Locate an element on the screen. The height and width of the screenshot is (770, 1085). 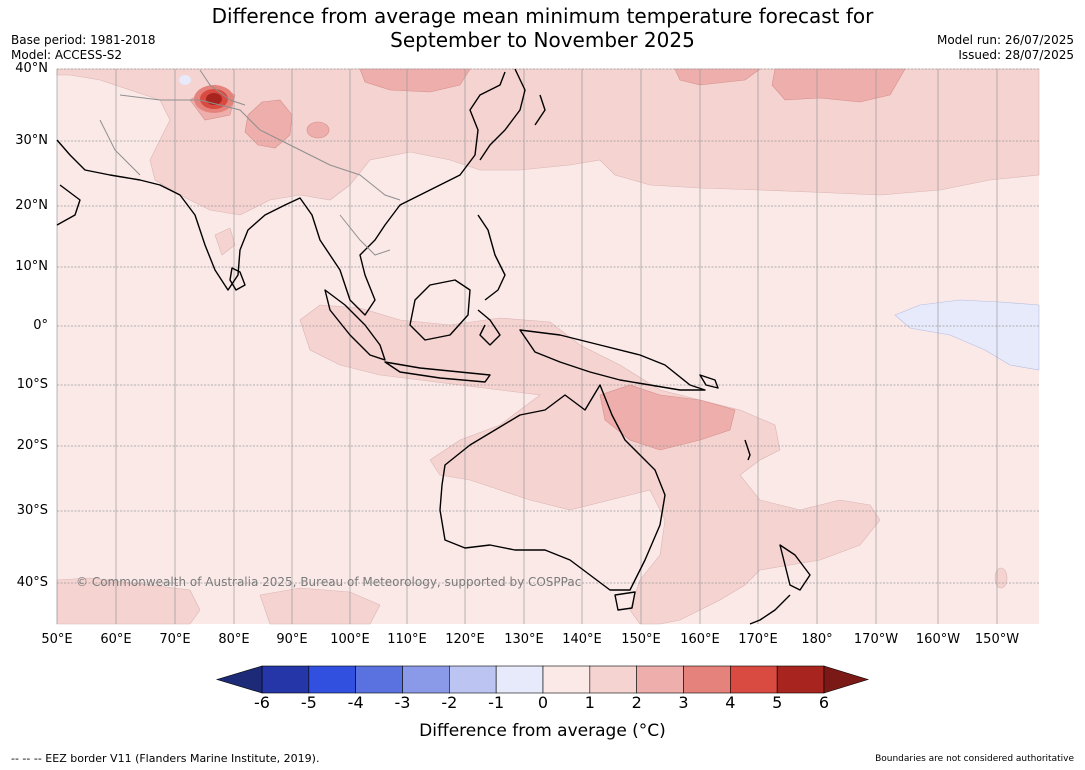
lon-label: 130°E is located at coordinates (524, 639).